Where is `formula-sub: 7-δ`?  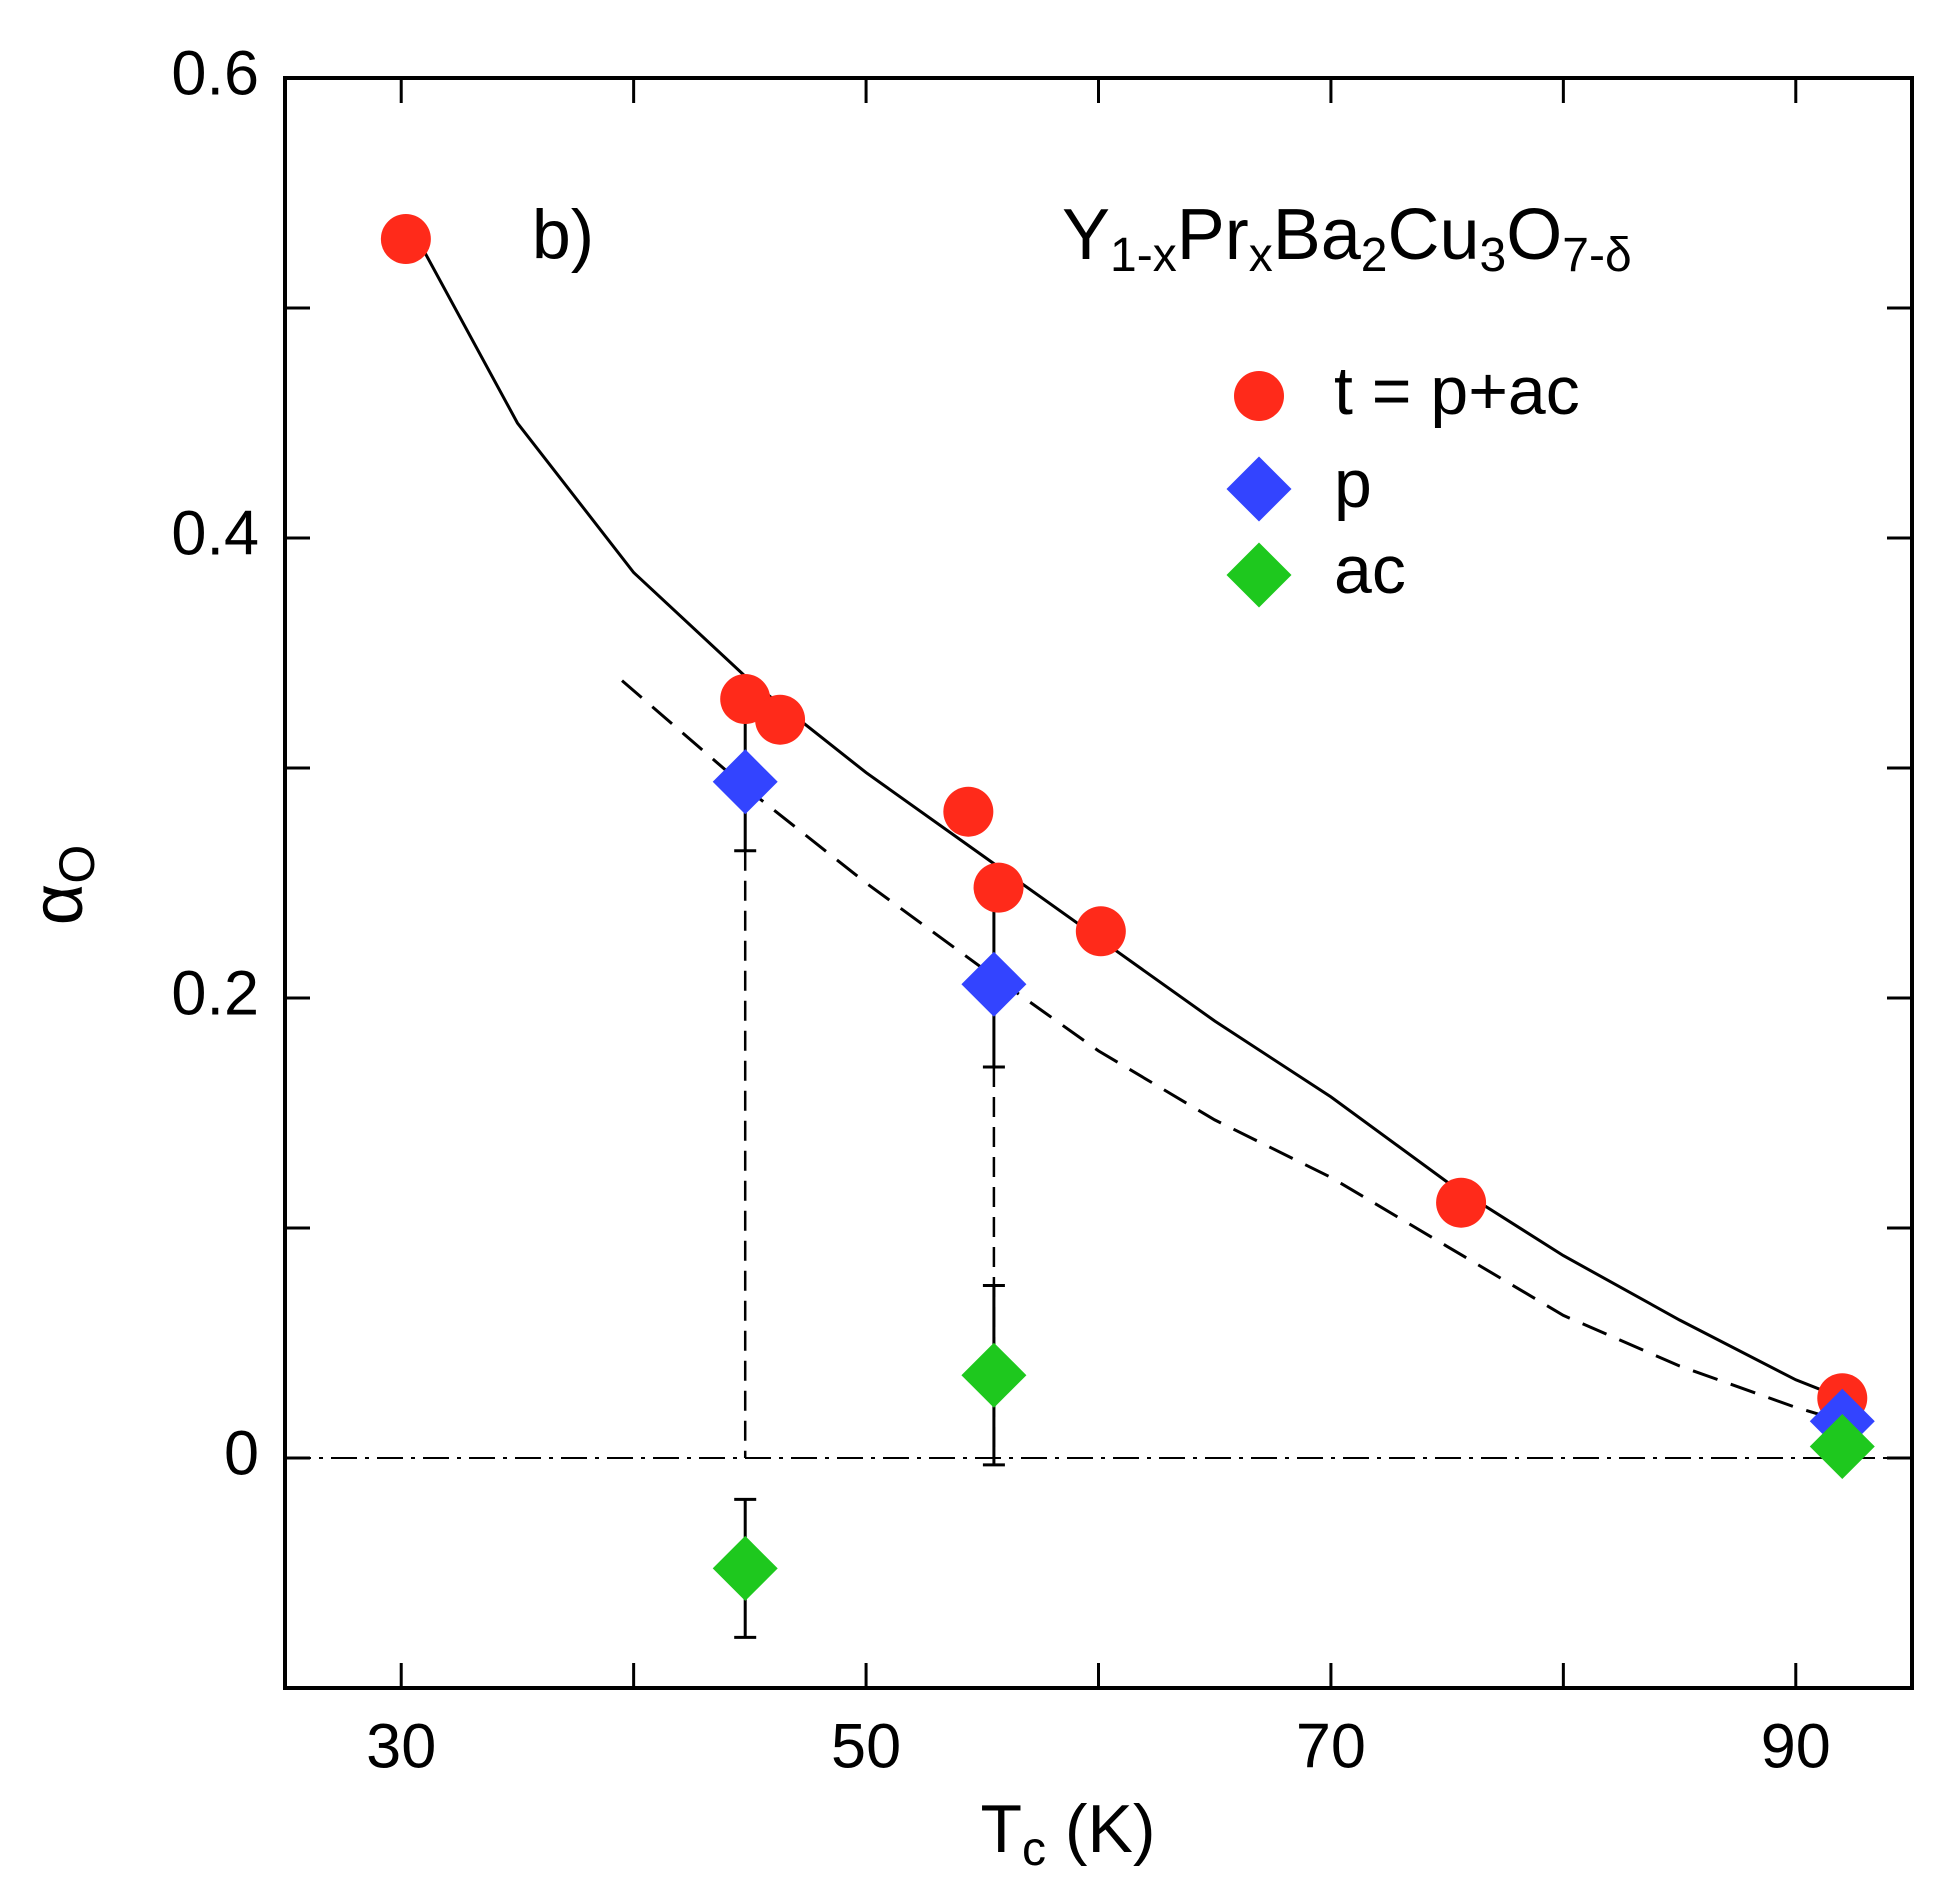
formula-sub: 7-δ is located at coordinates (1596, 255).